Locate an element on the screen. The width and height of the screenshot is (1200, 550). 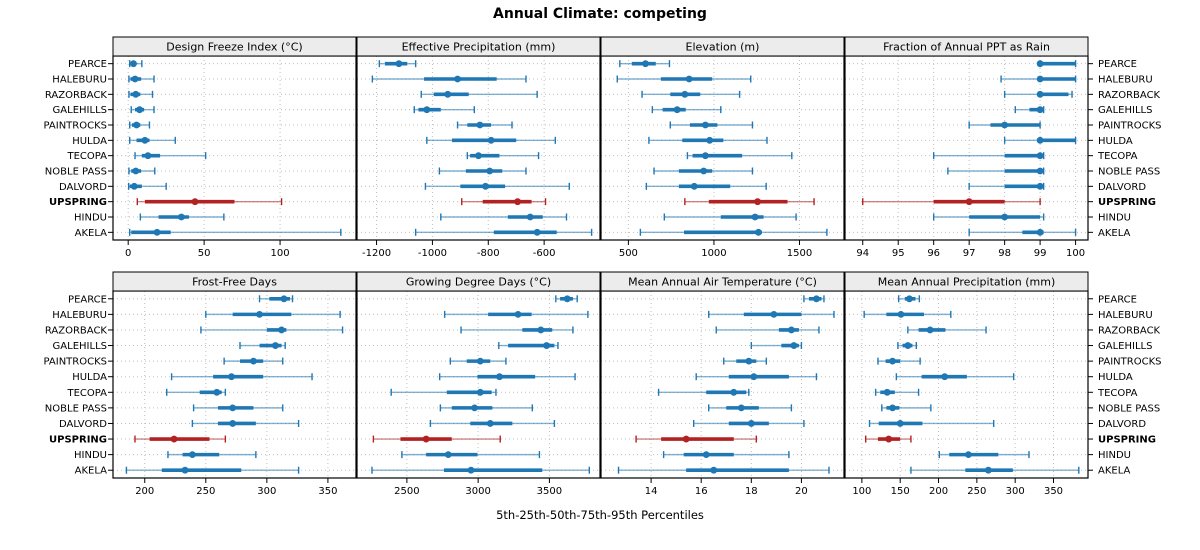
x-tick-label: 95 is located at coordinates (898, 253).